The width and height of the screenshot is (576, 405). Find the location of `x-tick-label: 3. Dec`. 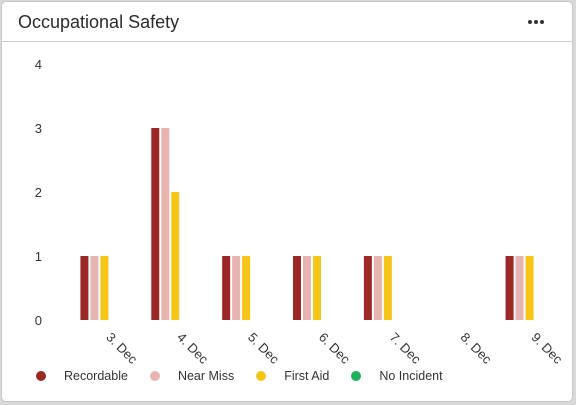

x-tick-label: 3. Dec is located at coordinates (122, 349).